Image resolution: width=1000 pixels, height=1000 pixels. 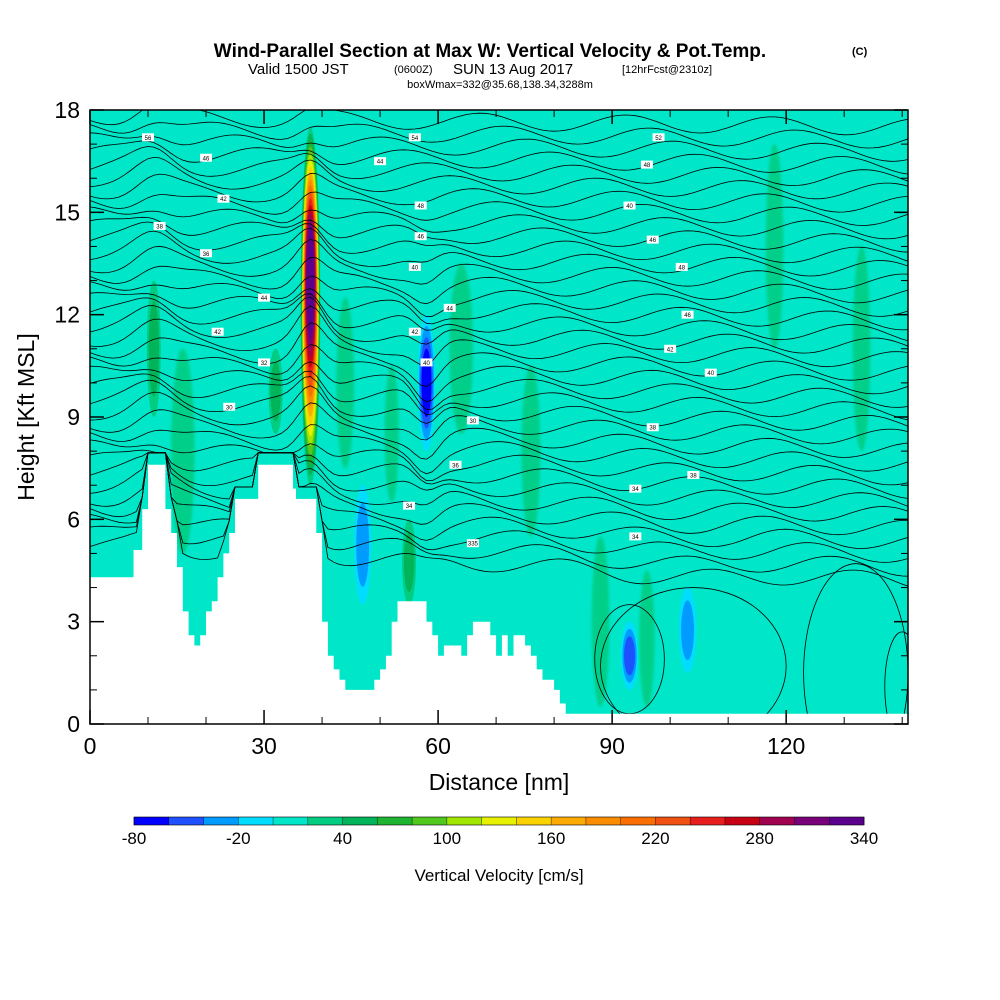 I want to click on theta-label: 46, so click(x=687, y=314).